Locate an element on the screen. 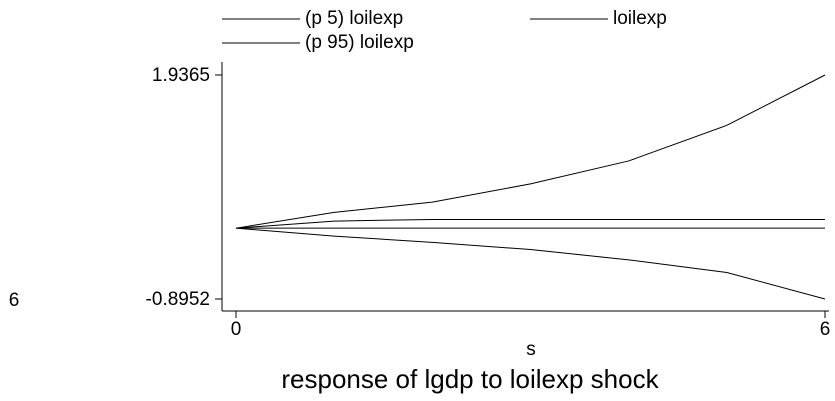  x-tick-label: 6 is located at coordinates (825, 329).